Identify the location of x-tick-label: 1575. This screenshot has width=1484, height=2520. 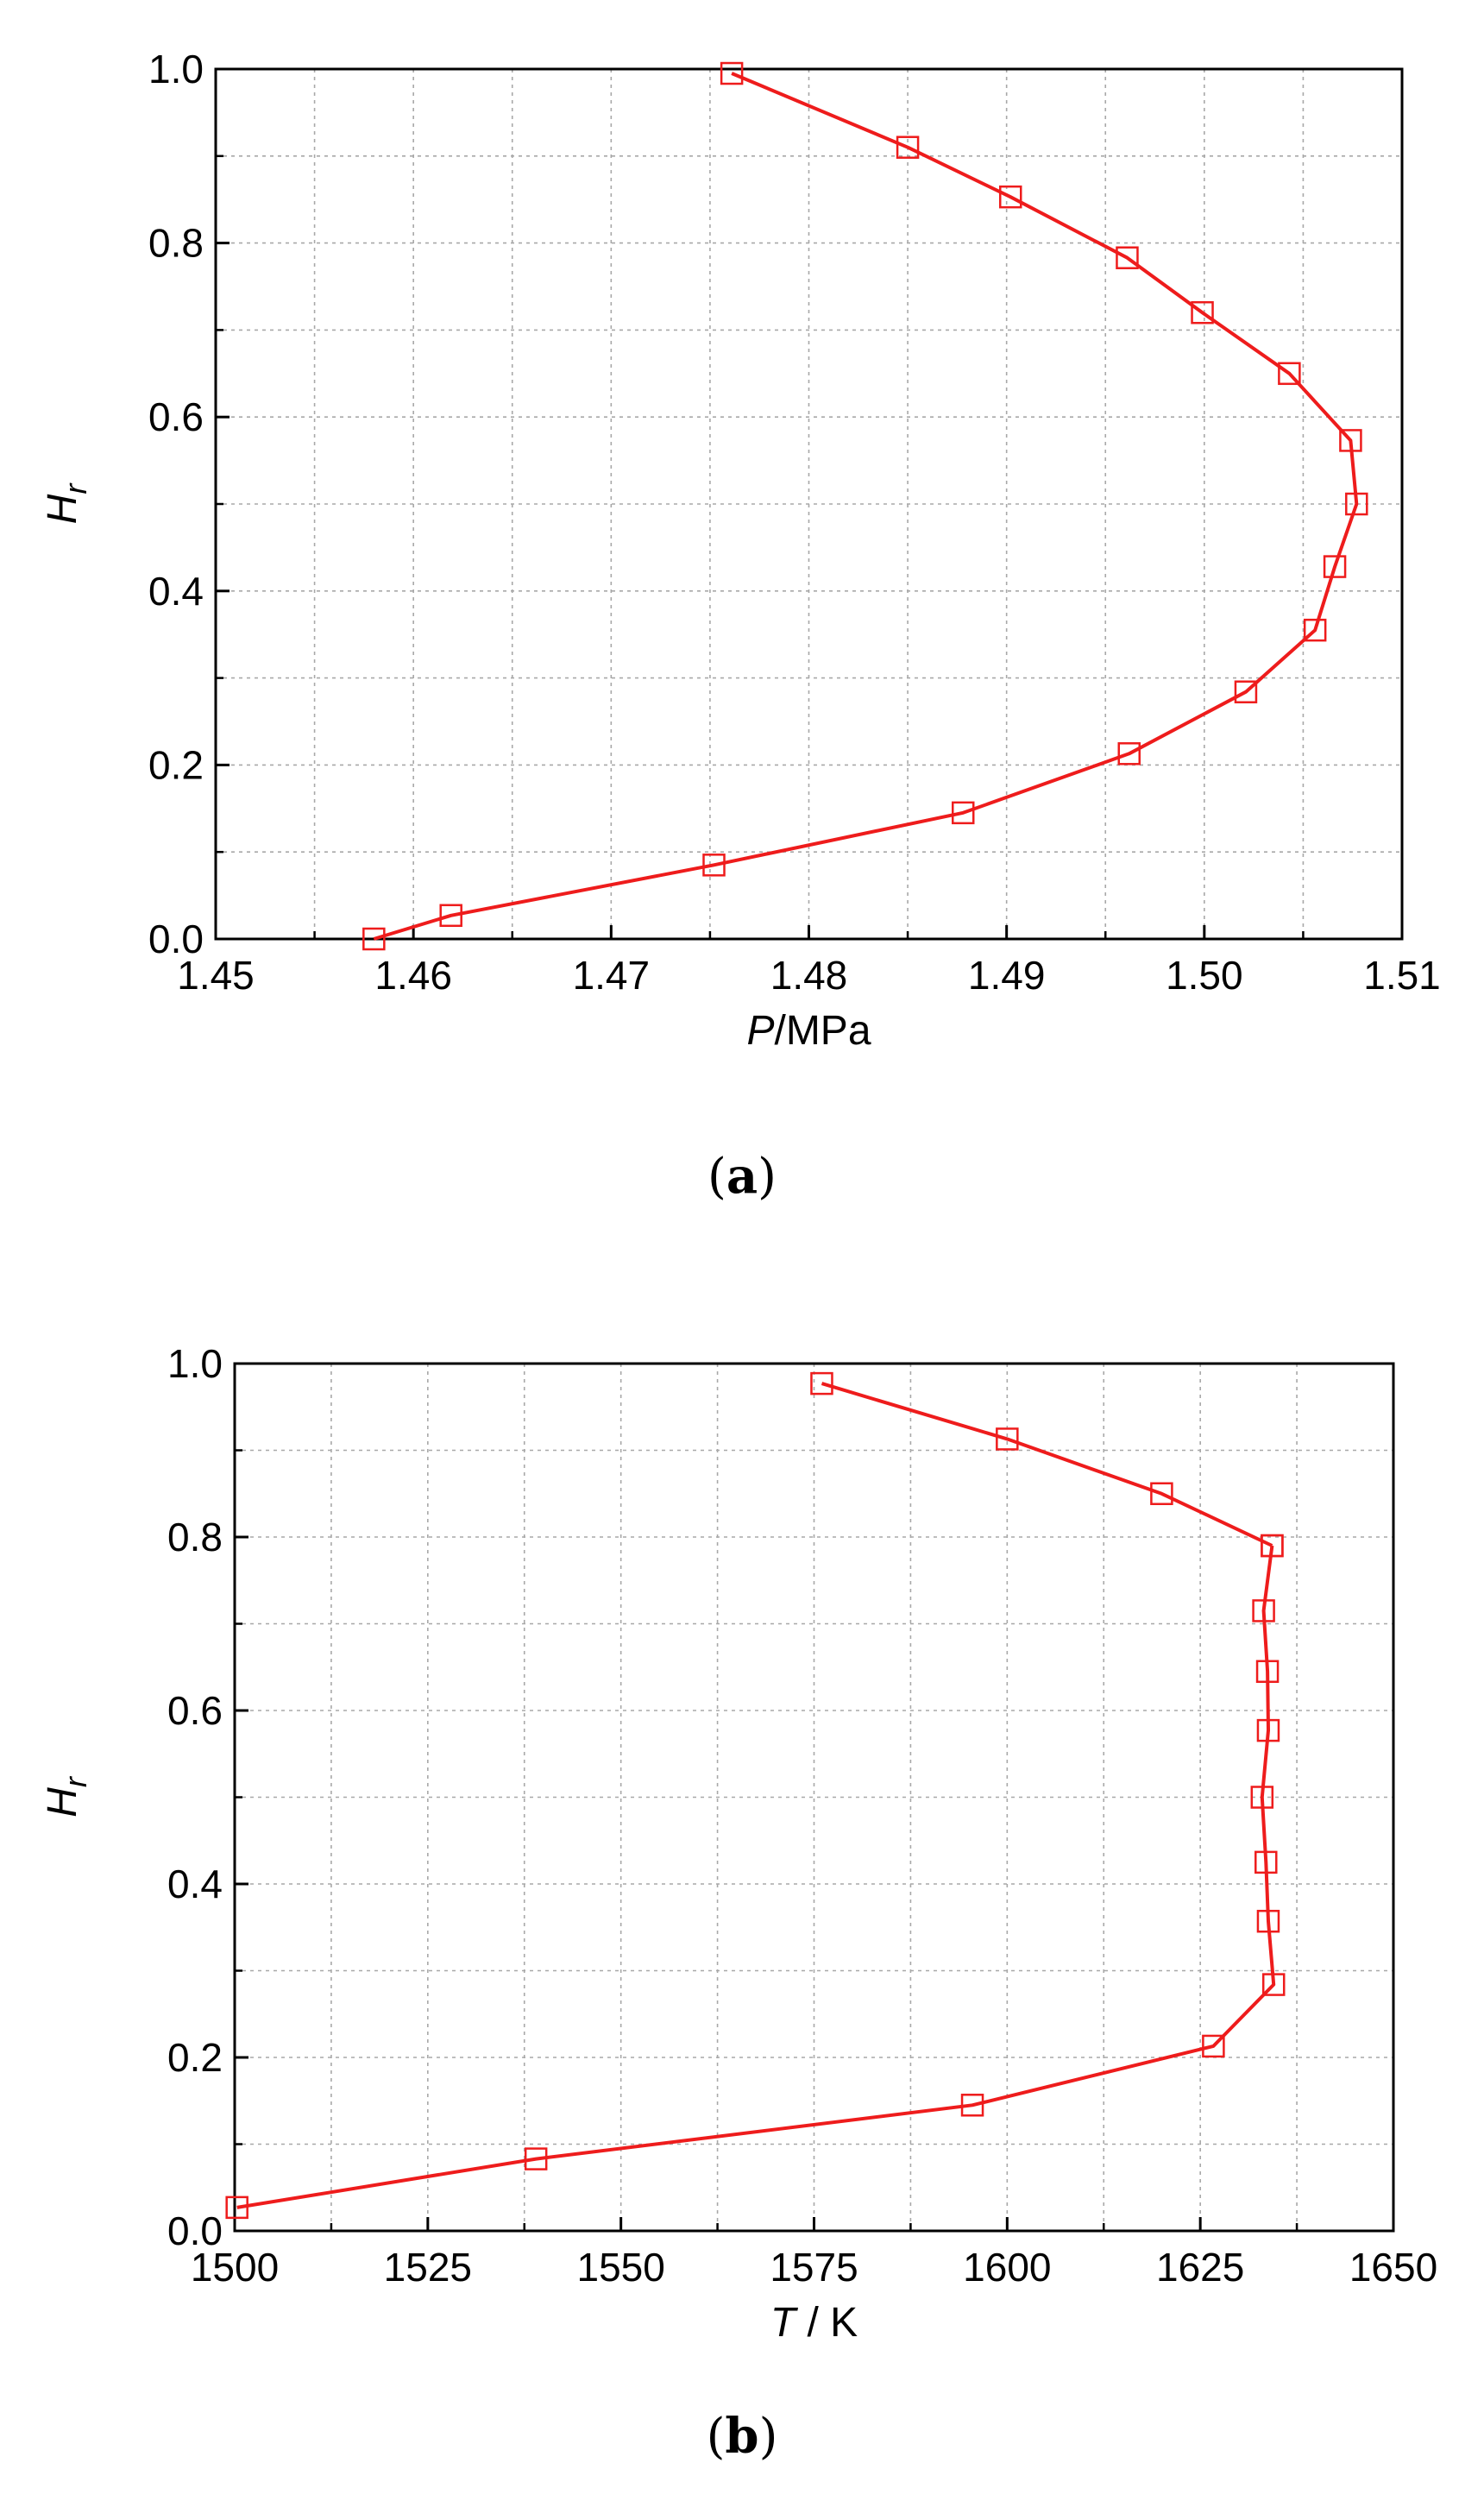
(814, 2268).